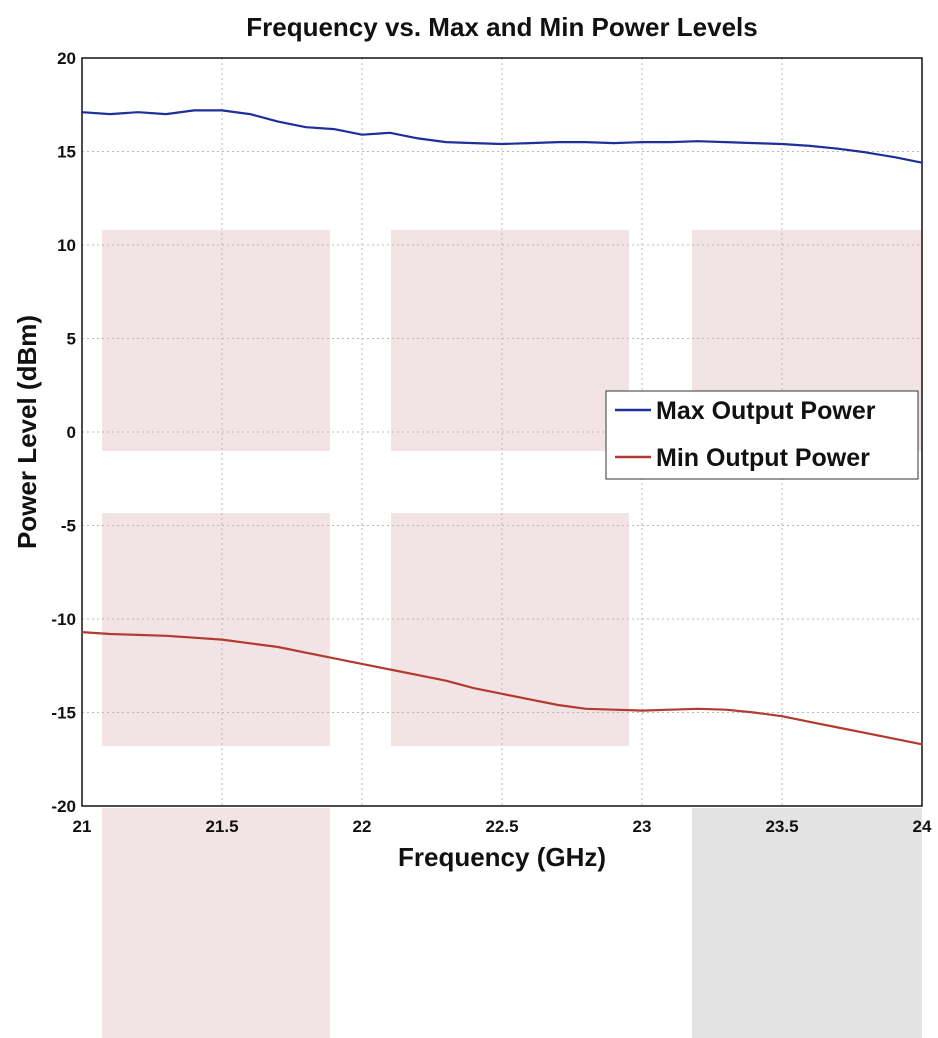 This screenshot has height=1038, width=938. I want to click on legend-box, so click(762, 435).